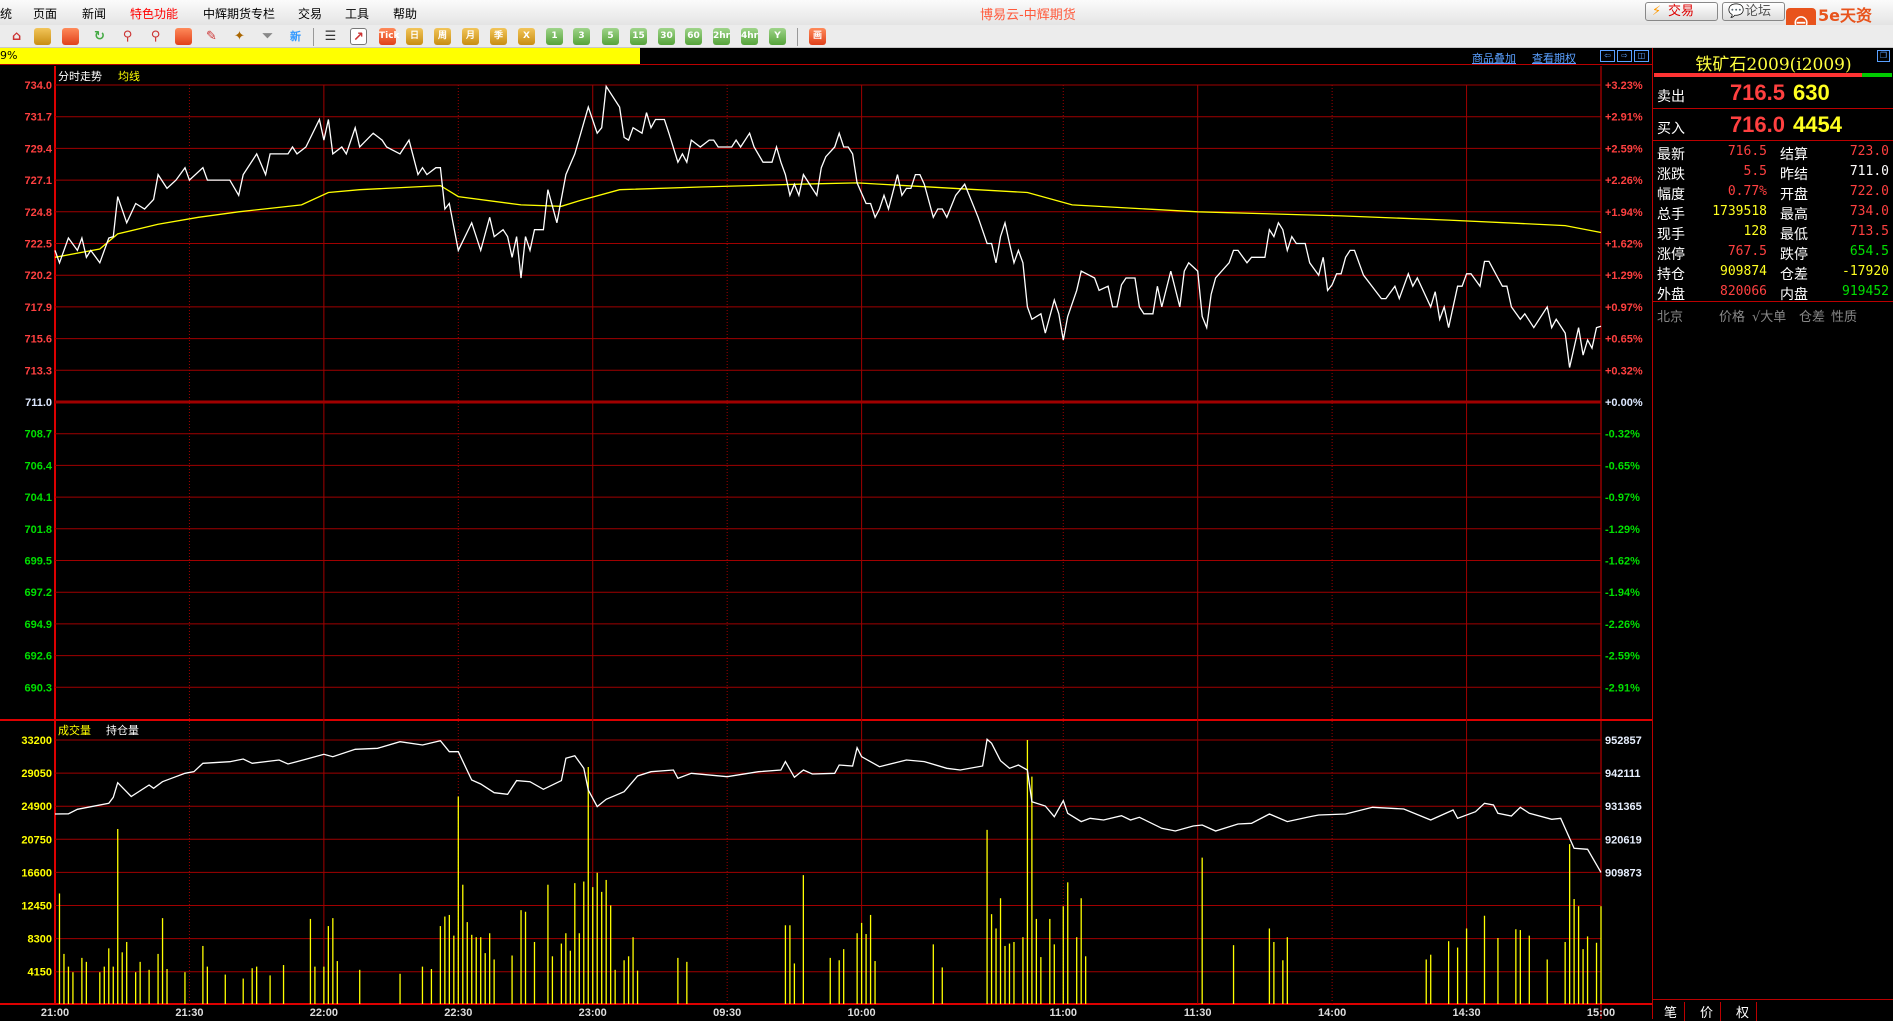 Image resolution: width=1893 pixels, height=1021 pixels. I want to click on volume-tick-label: 12450, so click(36, 907).